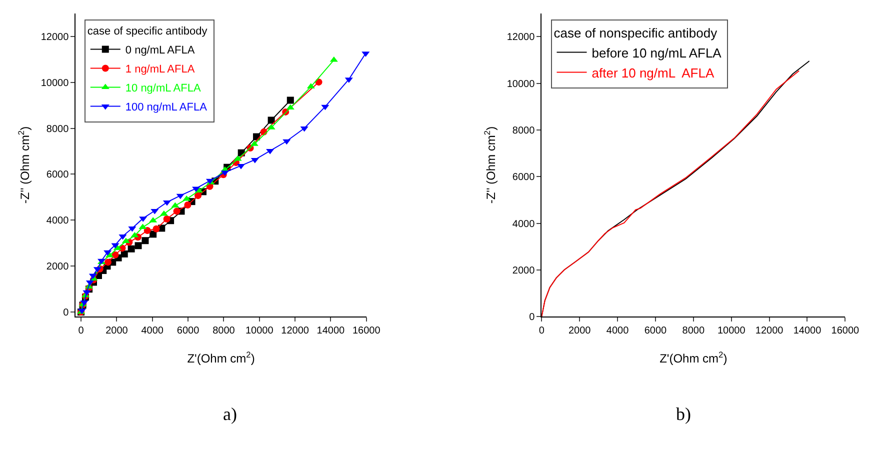  What do you see at coordinates (683, 414) in the screenshot?
I see `text: b)` at bounding box center [683, 414].